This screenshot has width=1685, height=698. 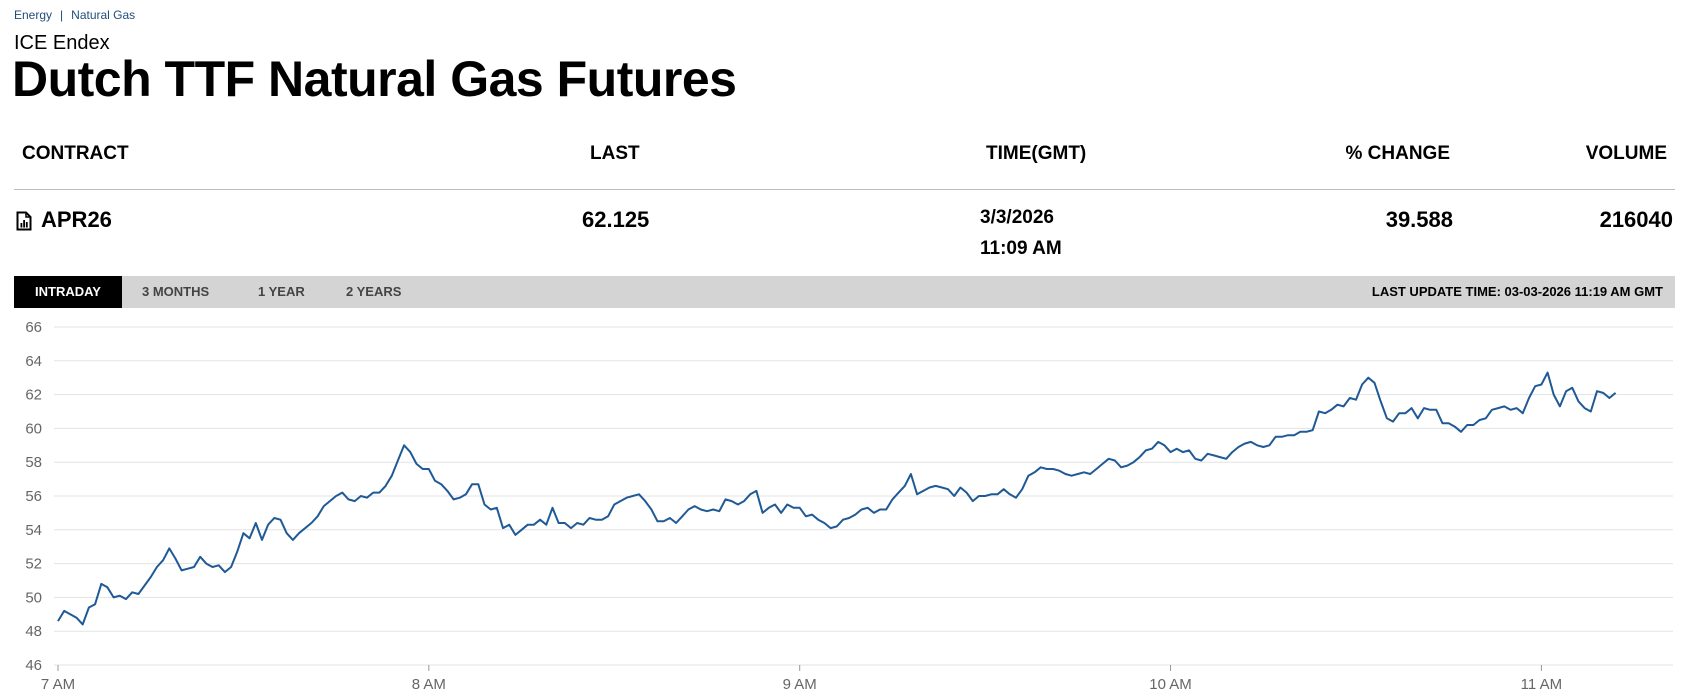 I want to click on document-chart-icon, so click(x=24, y=223).